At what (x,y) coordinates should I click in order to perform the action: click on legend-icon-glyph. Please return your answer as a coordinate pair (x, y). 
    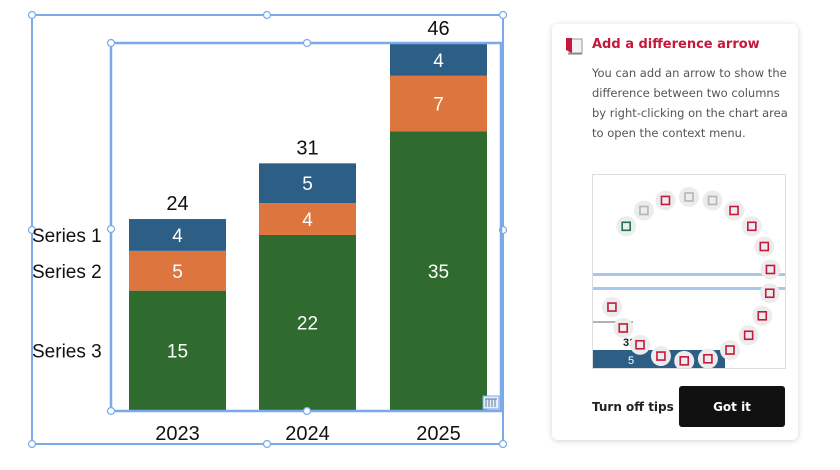
    Looking at the image, I should click on (762, 316).